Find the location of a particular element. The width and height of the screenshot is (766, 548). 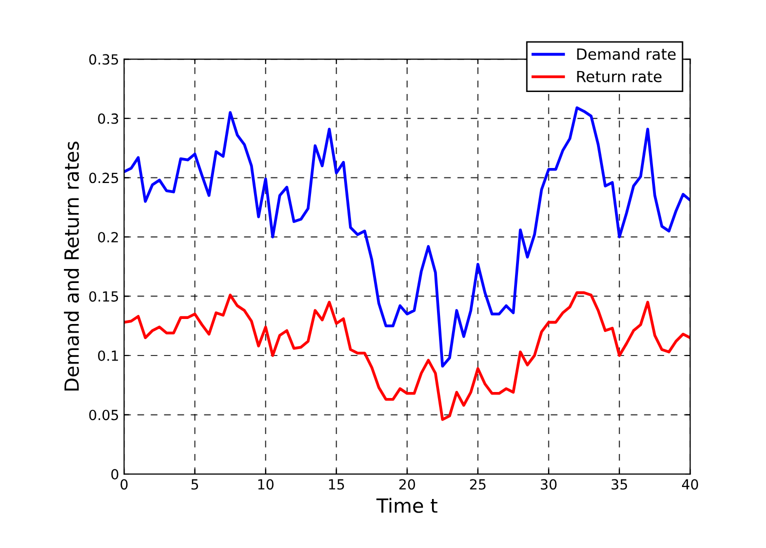

x-tick-label: 40 is located at coordinates (690, 484).